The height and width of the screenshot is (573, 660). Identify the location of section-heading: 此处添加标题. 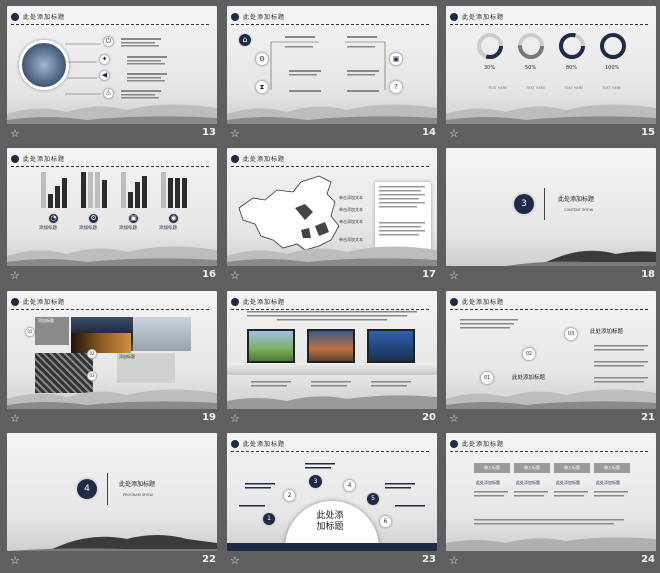
(576, 199).